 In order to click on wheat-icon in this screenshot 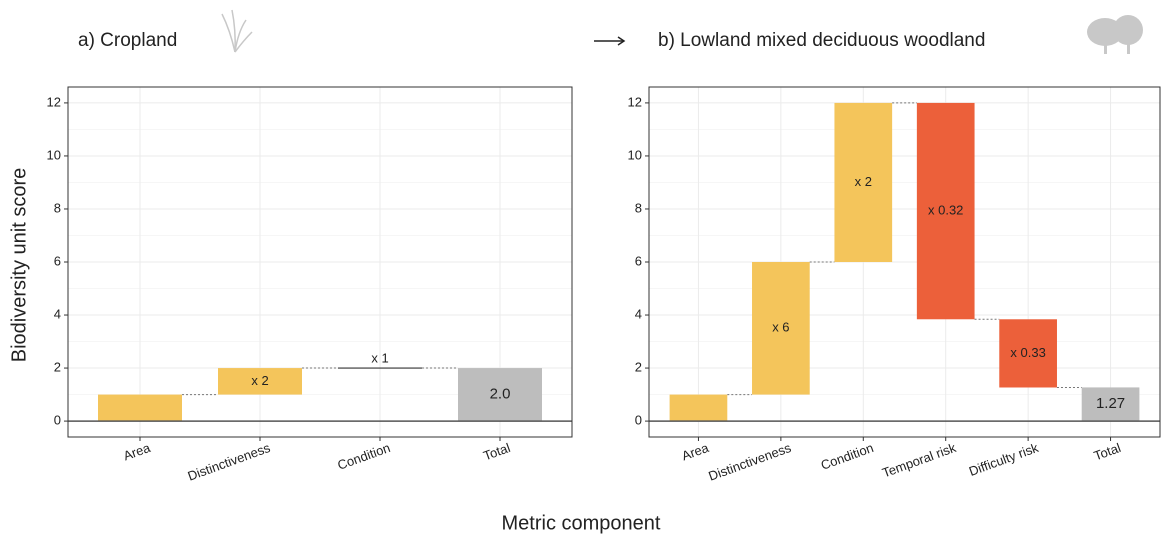, I will do `click(237, 31)`.